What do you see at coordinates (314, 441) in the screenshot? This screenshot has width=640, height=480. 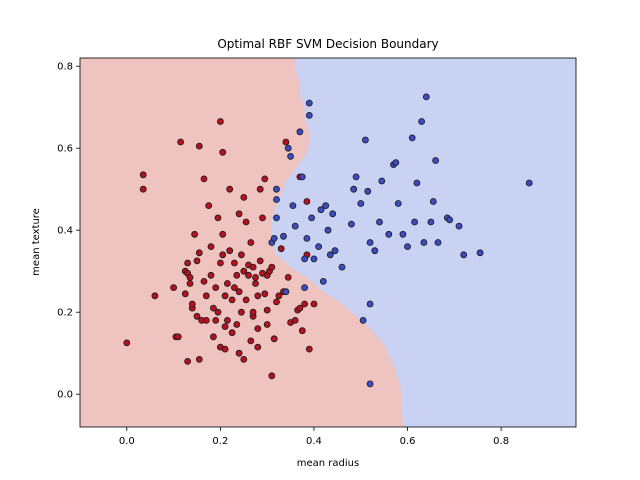 I see `x-tick-label-2: 0.4` at bounding box center [314, 441].